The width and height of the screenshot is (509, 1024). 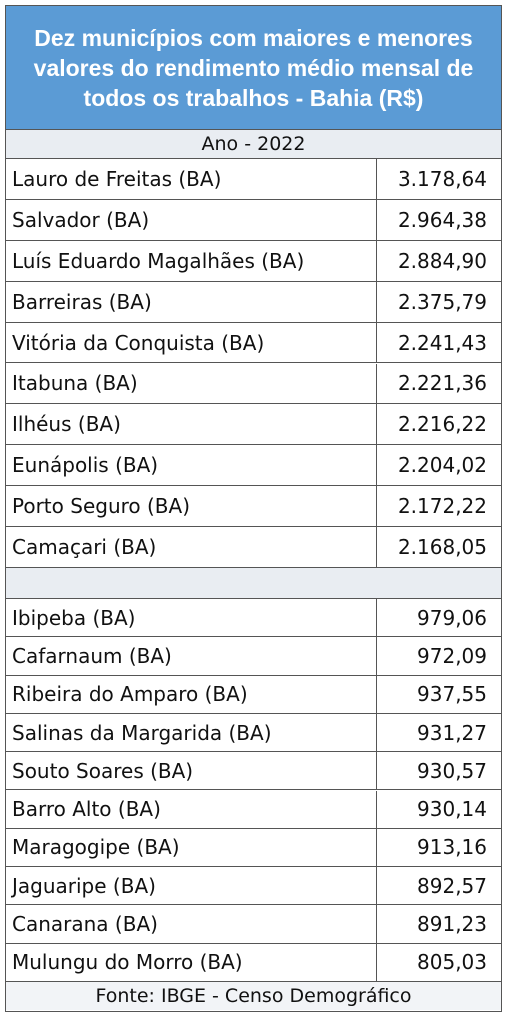 I want to click on municipality: Souto Soares (BA), so click(x=103, y=770).